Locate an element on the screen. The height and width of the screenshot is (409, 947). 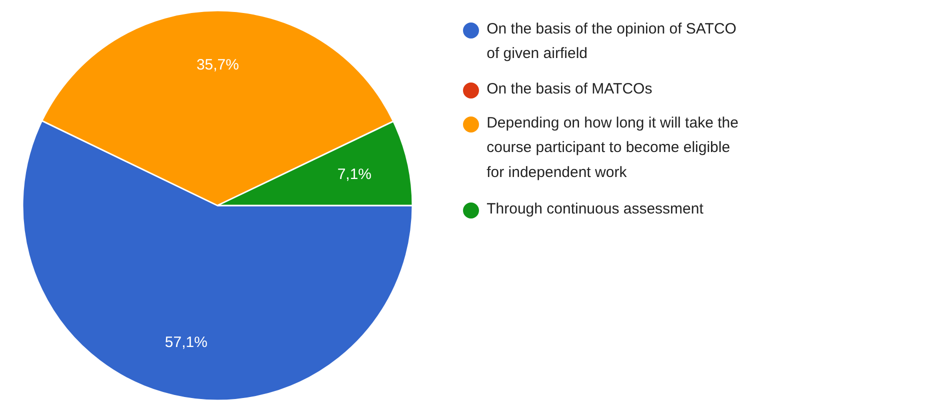
legend-label: Depending on how long it will take the course participant to become eligible for independent work is located at coordinates (612, 147).